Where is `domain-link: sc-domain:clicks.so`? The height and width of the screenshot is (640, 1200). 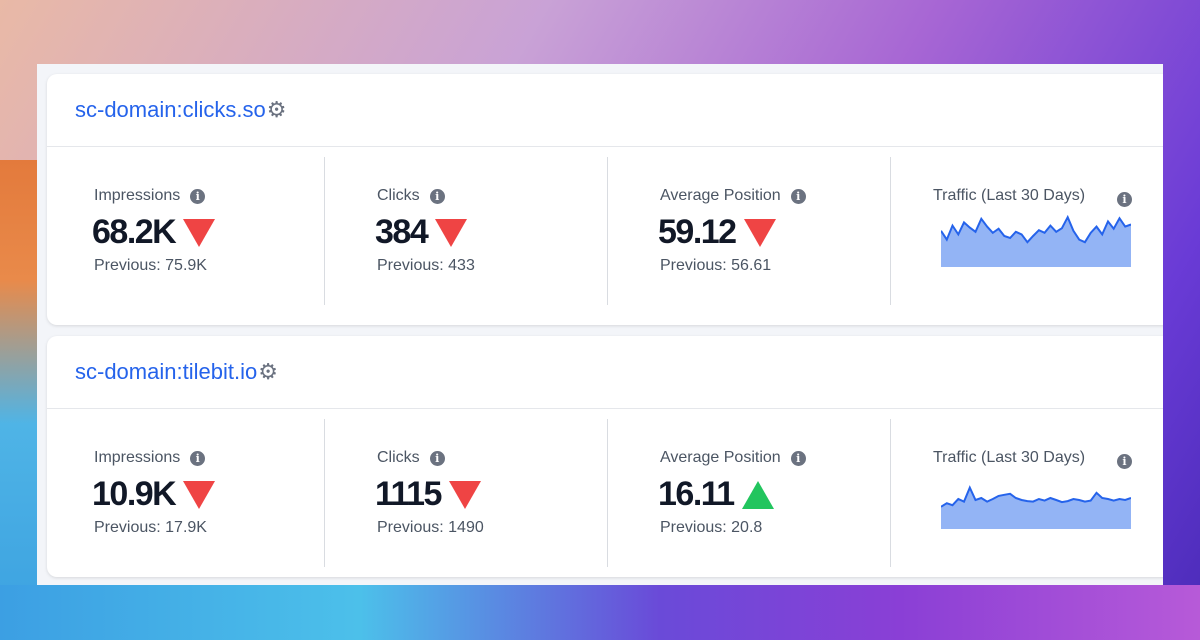
domain-link: sc-domain:clicks.so is located at coordinates (170, 109).